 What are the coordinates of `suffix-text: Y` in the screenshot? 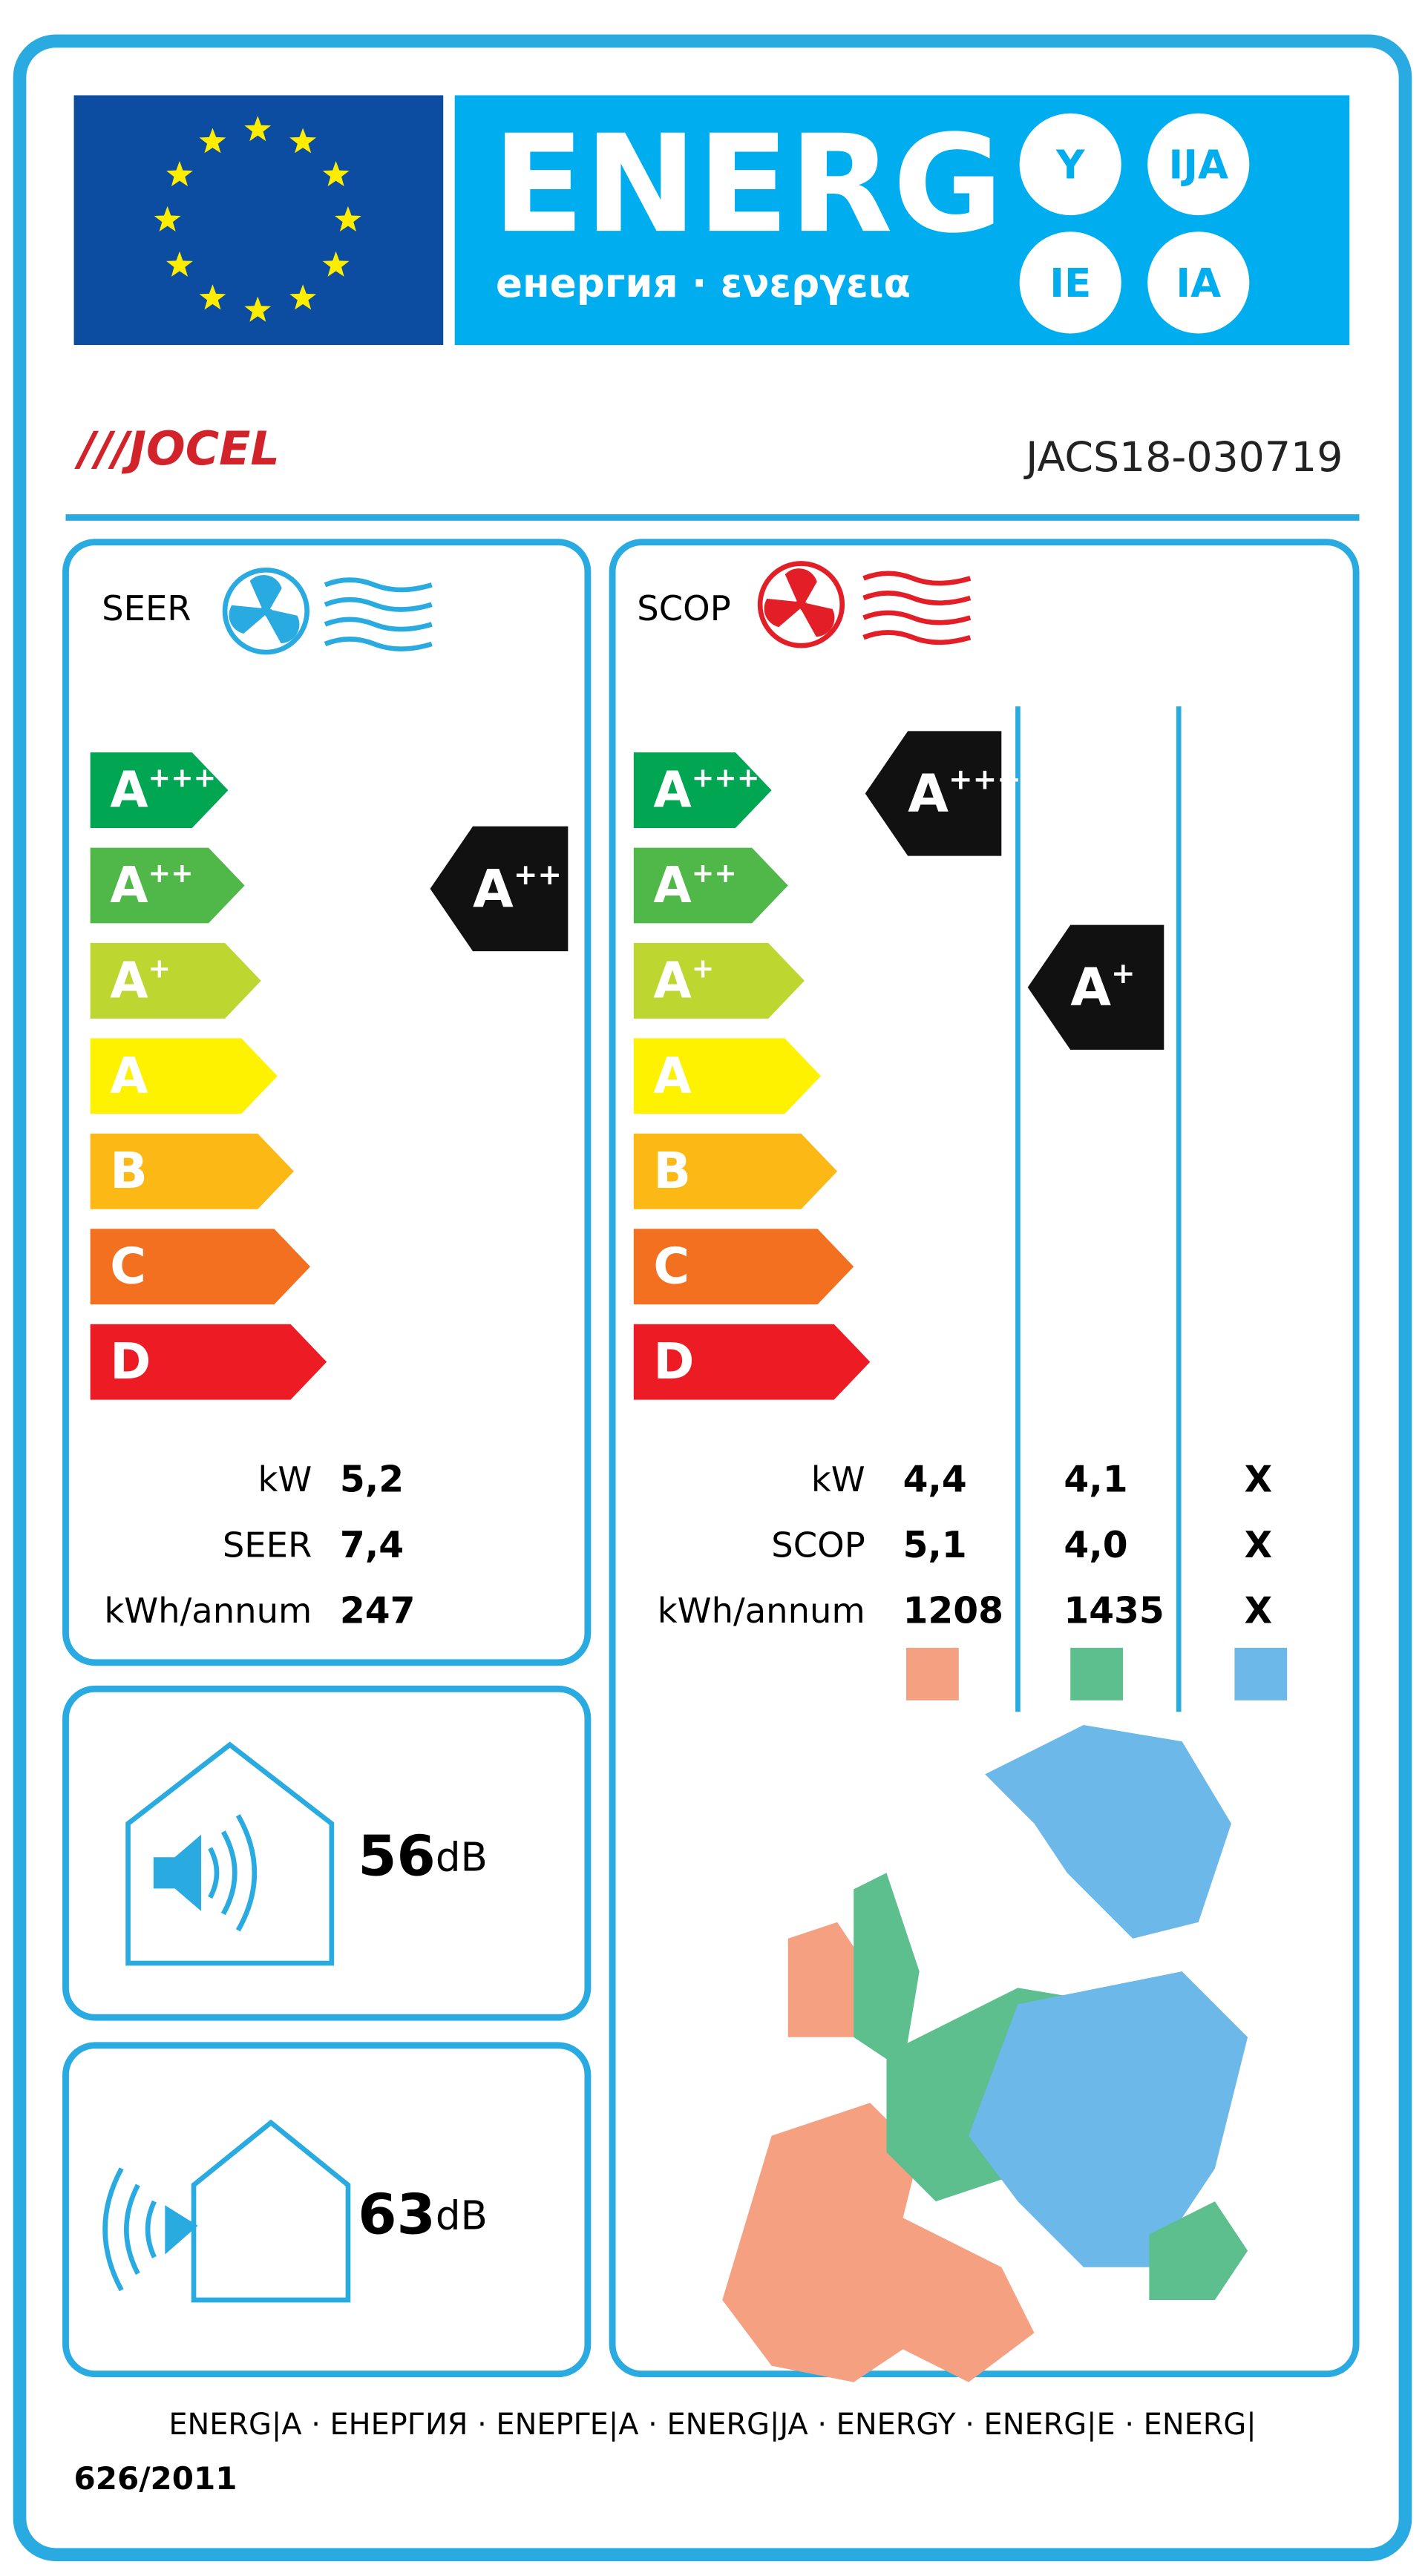 It's located at (1070, 165).